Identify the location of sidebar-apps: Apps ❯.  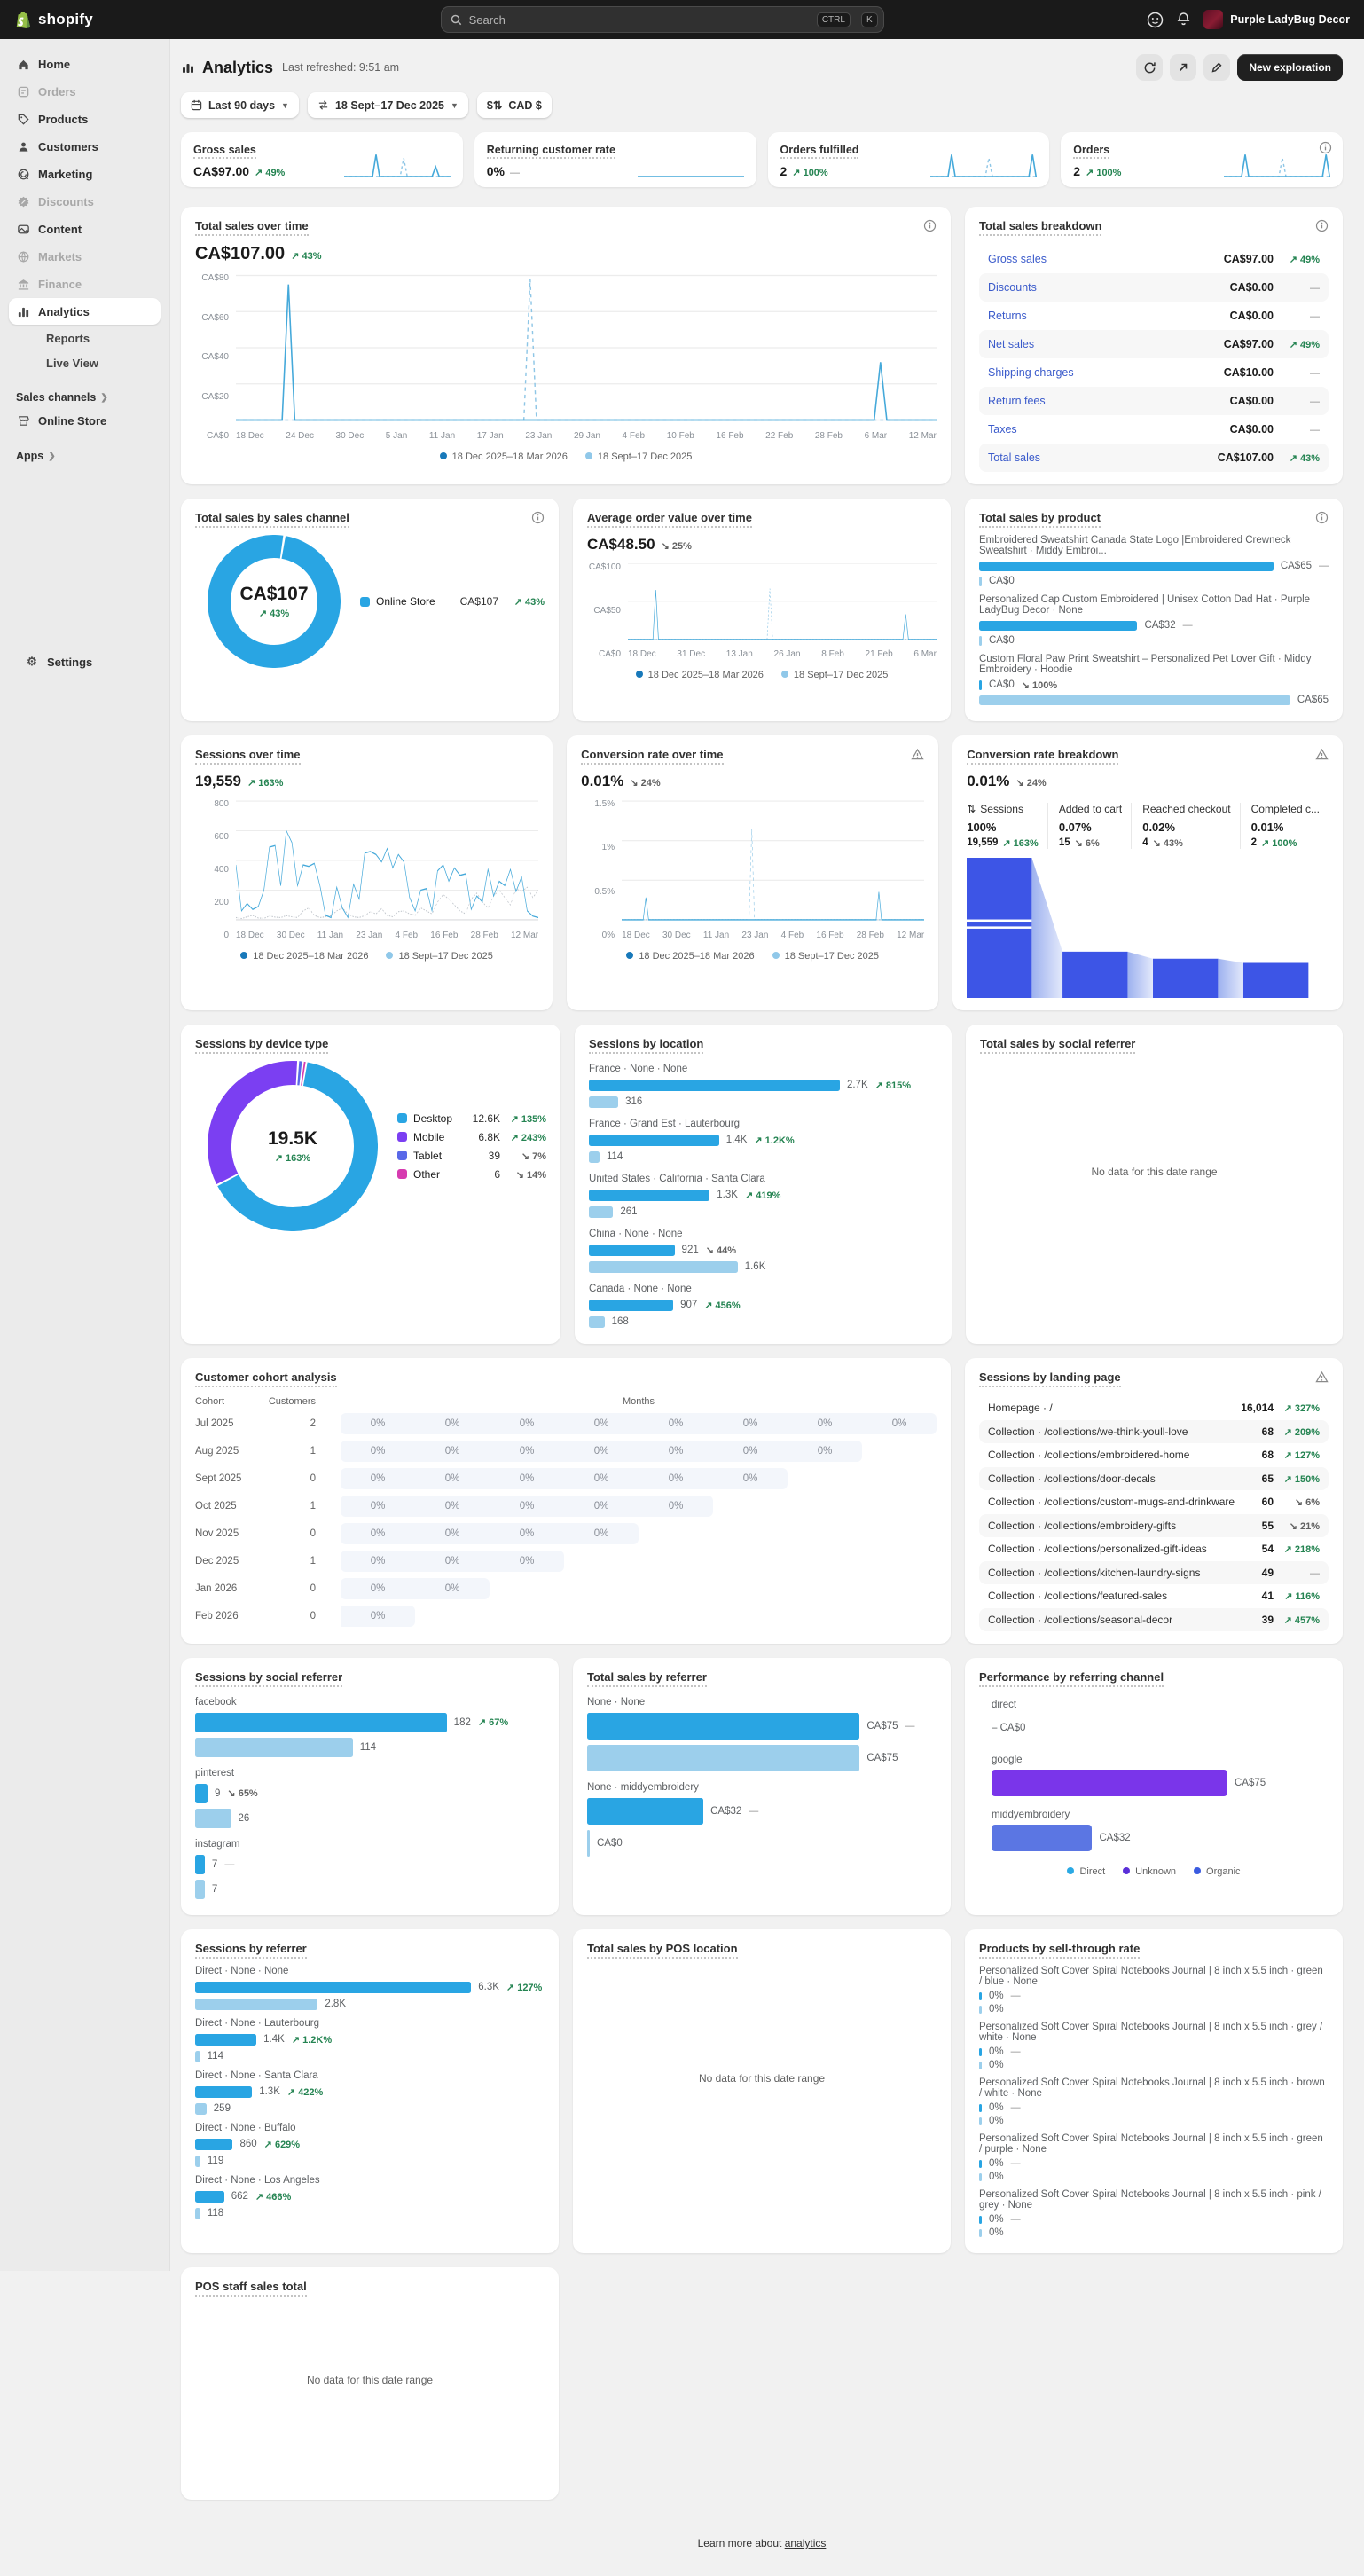
(85, 456).